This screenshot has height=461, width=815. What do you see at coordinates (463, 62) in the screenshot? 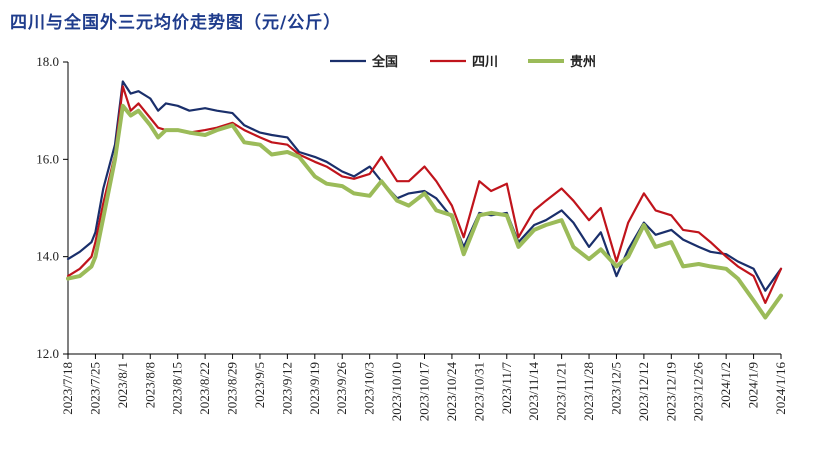
I see `legend: 全国 四川 贵州` at bounding box center [463, 62].